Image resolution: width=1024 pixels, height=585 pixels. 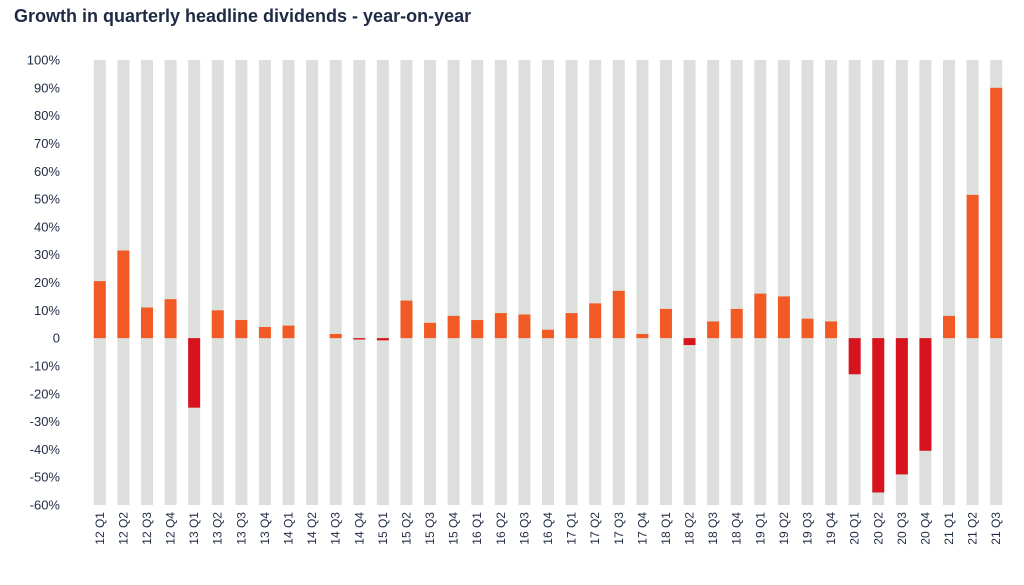 I want to click on x-tick-label: 15 Q1, so click(x=383, y=528).